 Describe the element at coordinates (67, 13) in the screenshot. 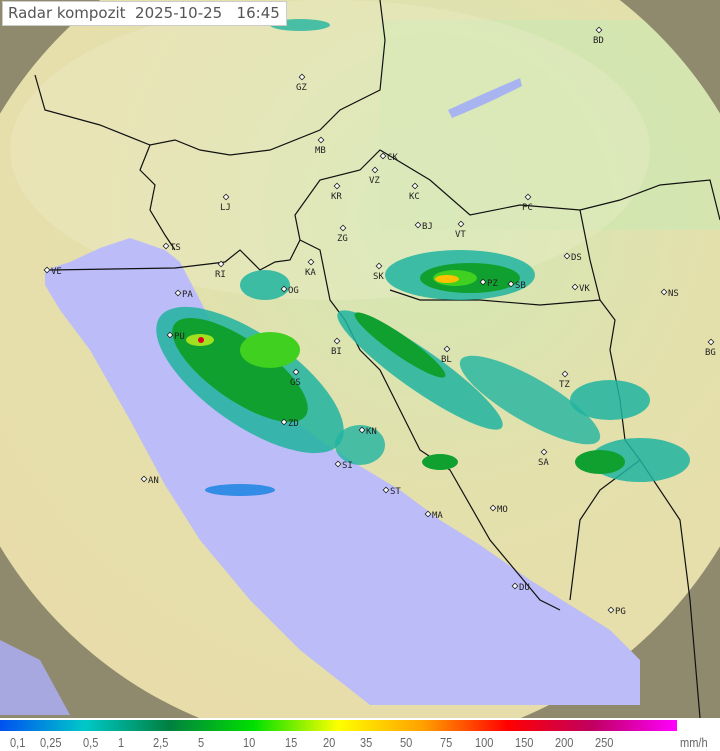

I see `title-label: Radar kompozit` at that location.